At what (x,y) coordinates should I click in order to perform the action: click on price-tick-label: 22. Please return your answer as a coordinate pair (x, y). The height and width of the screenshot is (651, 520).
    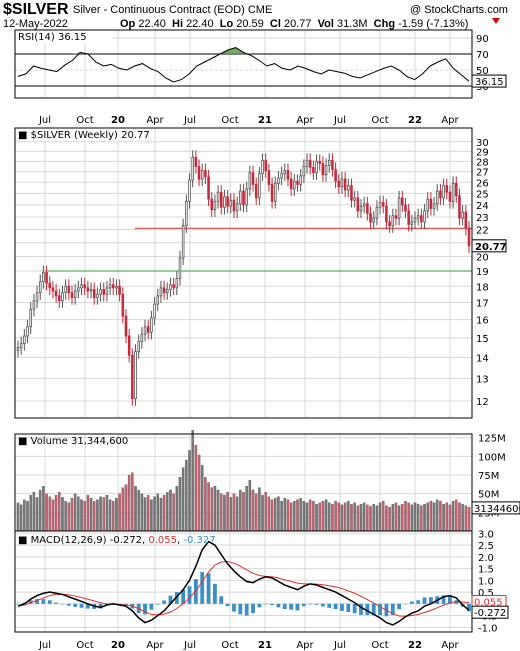
    Looking at the image, I should click on (482, 231).